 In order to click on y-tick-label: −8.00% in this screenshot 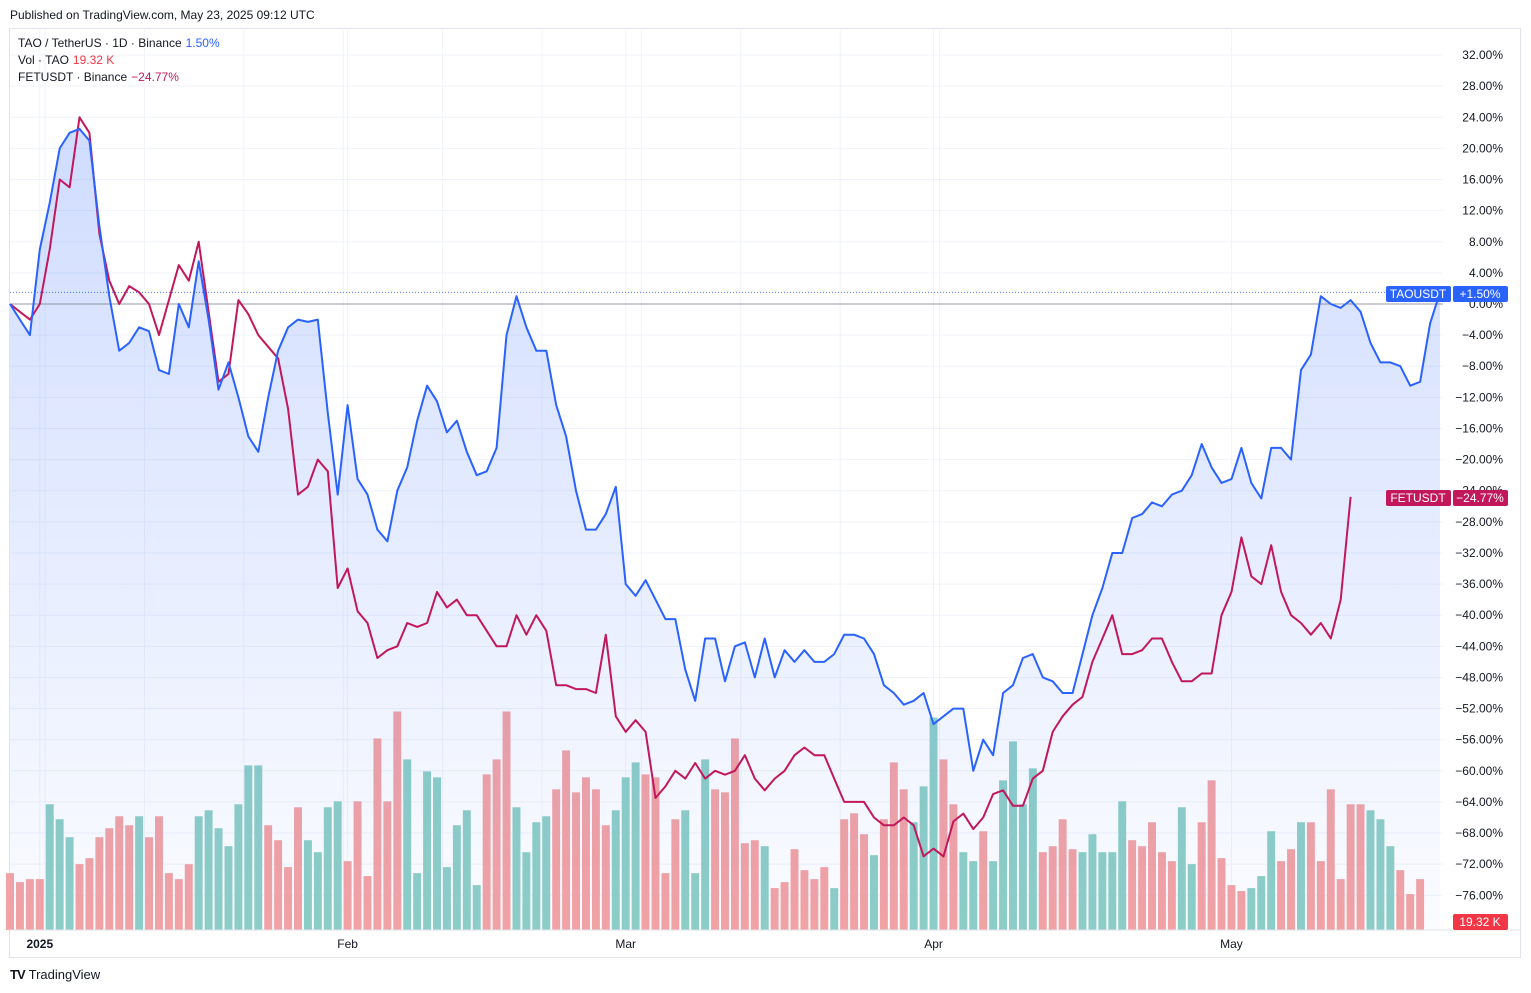, I will do `click(1482, 366)`.